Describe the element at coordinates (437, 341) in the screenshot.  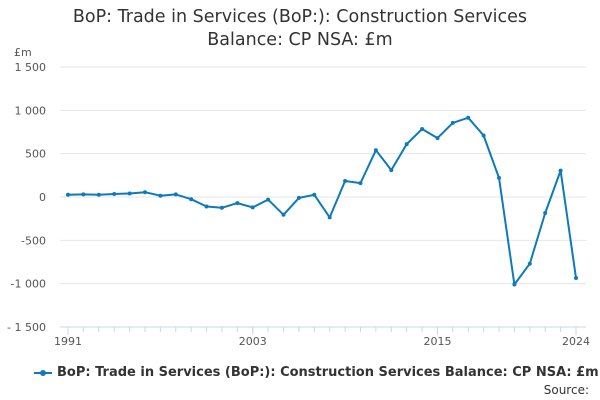
I see `x-tick-label: 2015` at that location.